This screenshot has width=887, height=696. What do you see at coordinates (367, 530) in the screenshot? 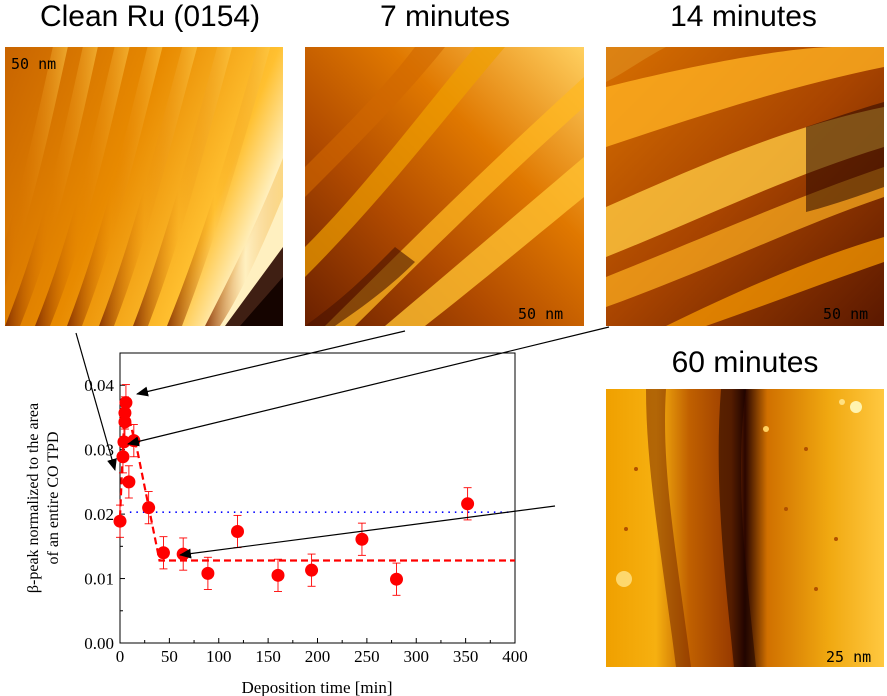
I see `arrow-60min` at bounding box center [367, 530].